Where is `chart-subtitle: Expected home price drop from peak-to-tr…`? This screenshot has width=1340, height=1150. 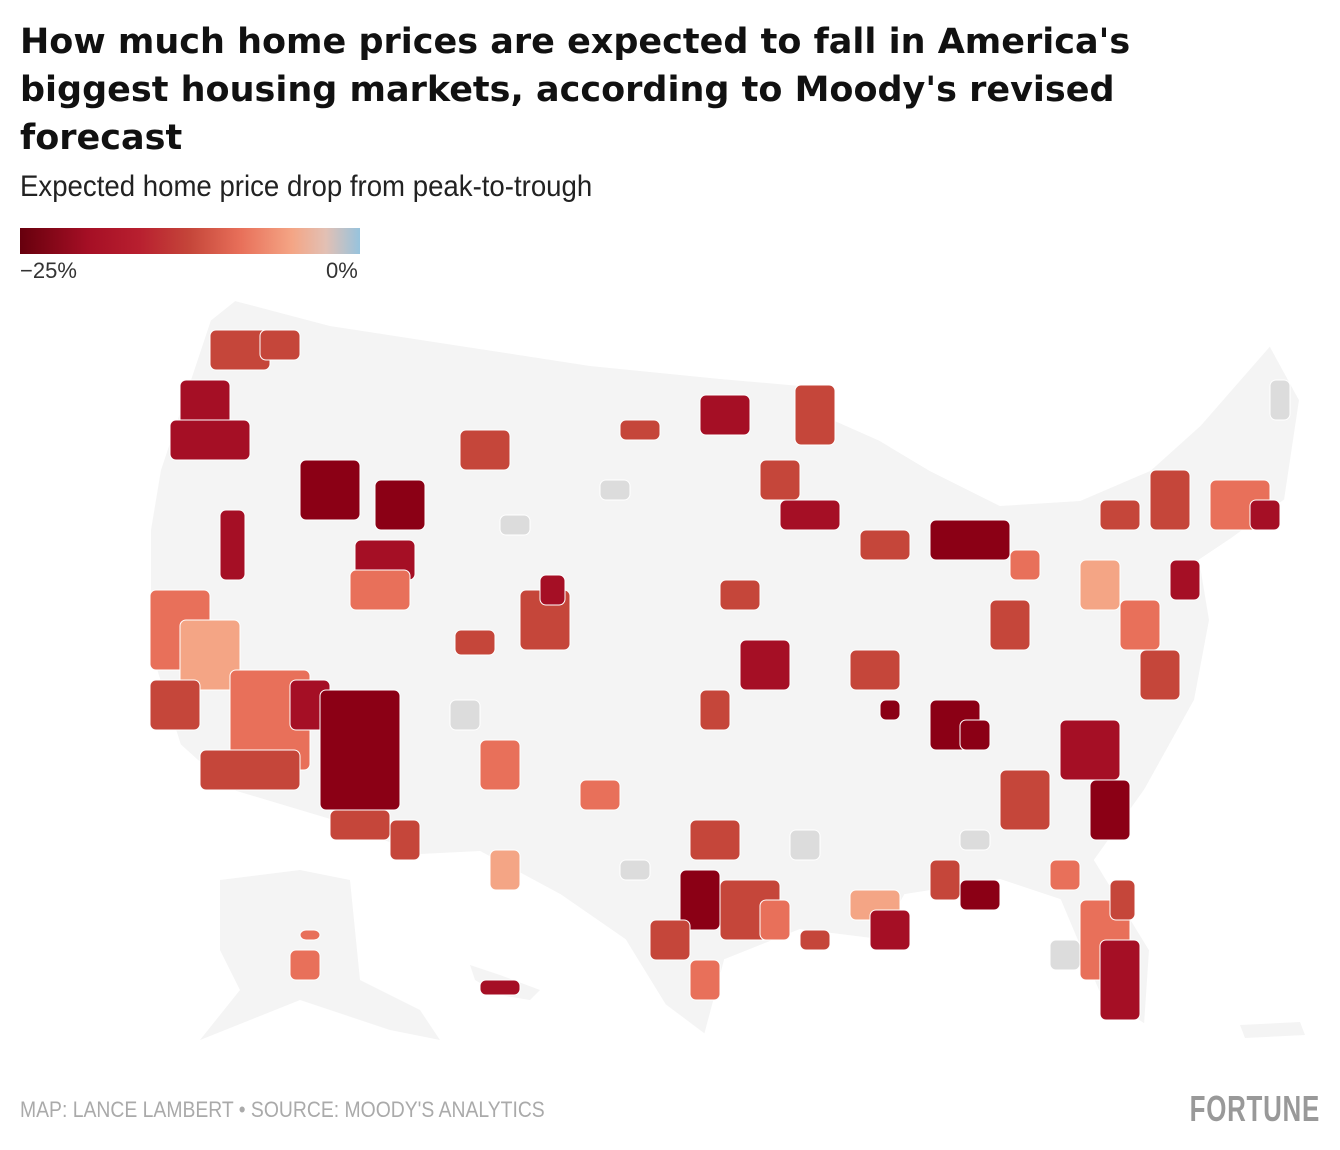
chart-subtitle: Expected home price drop from peak-to-tr… is located at coordinates (306, 186).